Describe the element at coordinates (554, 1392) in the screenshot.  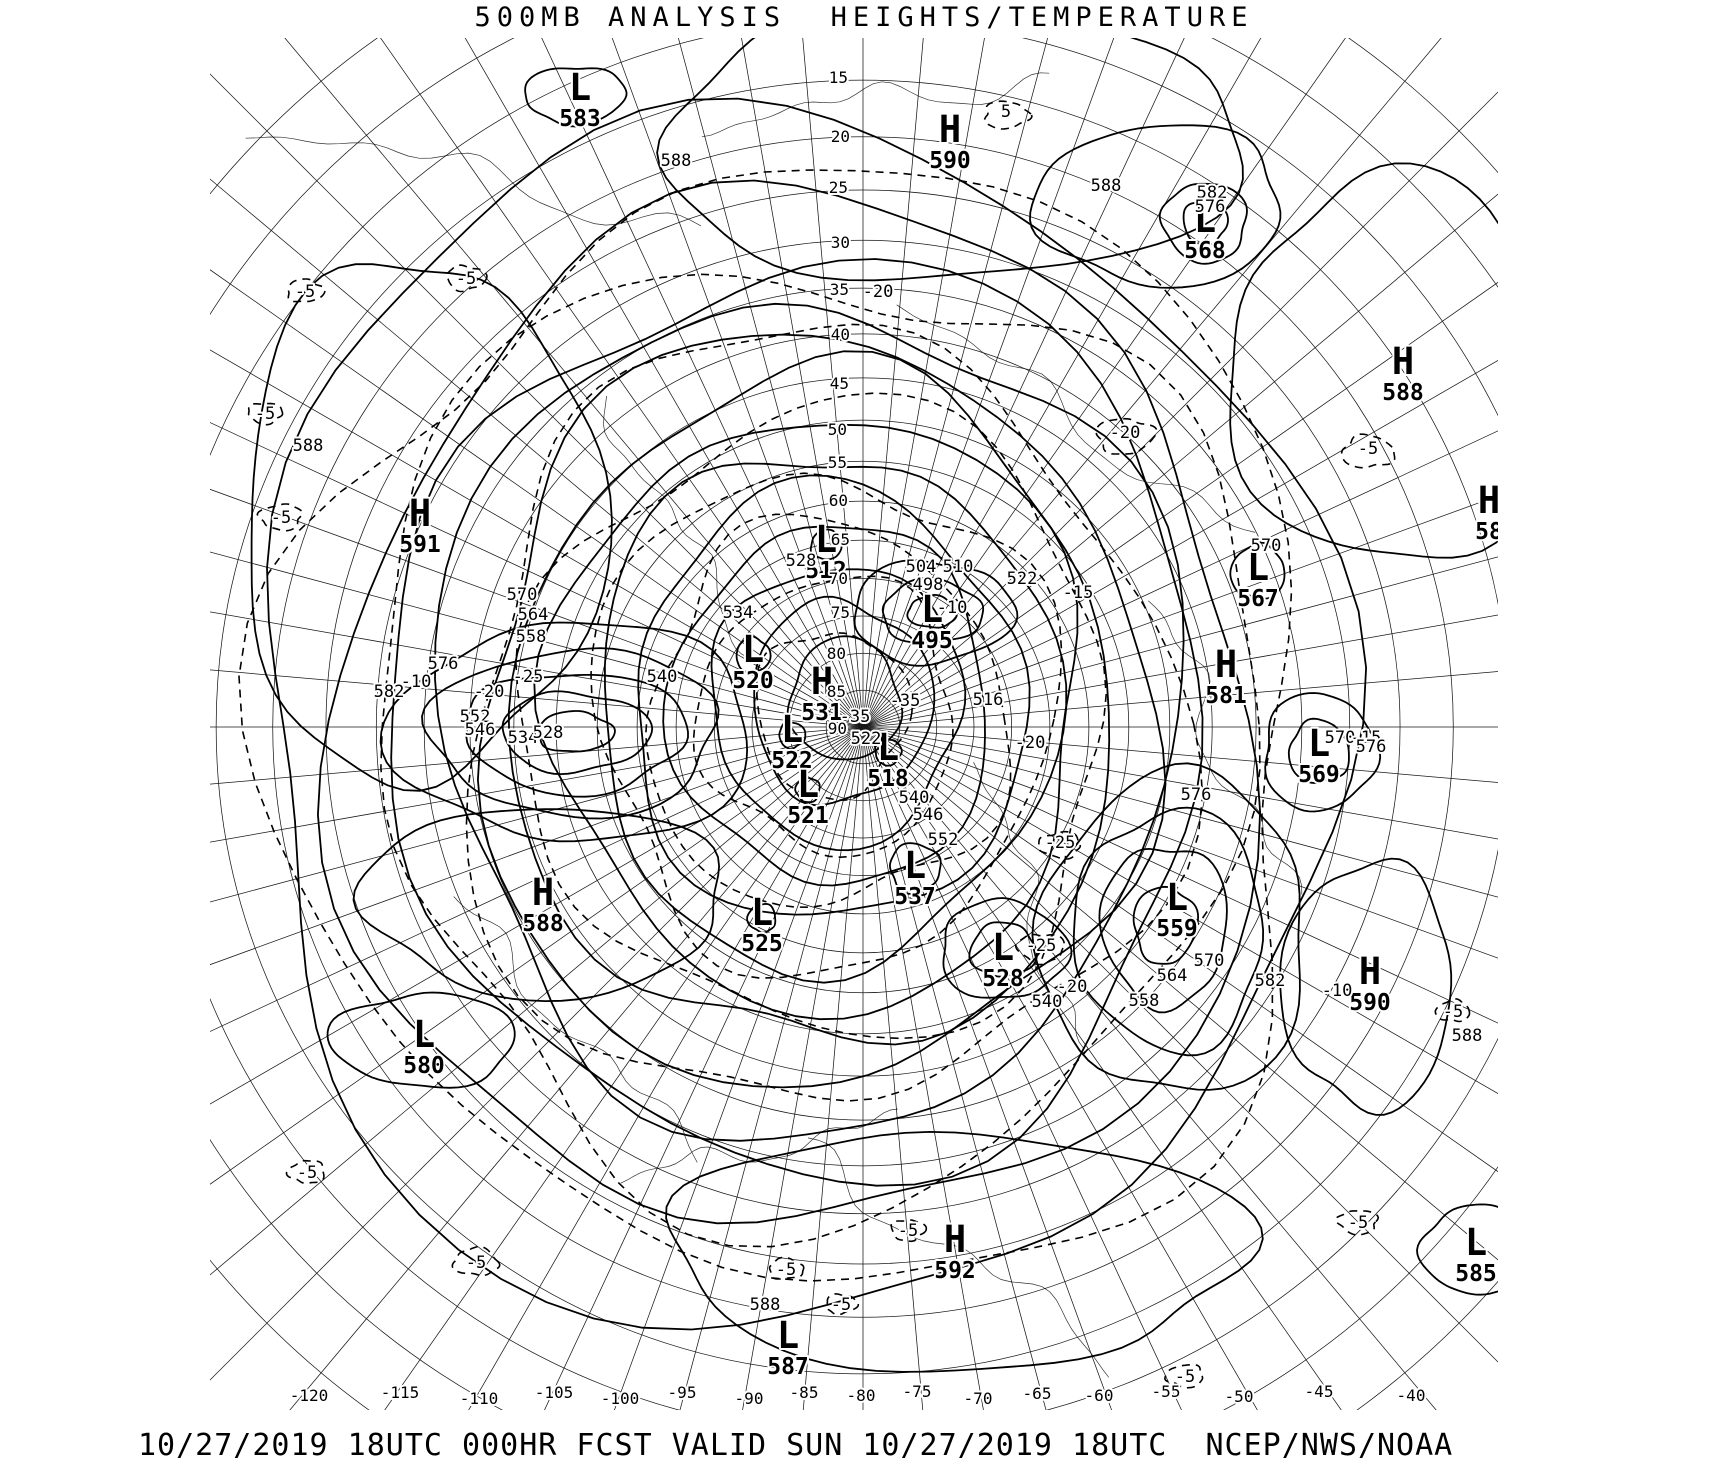
I see `longitude-label: -105` at that location.